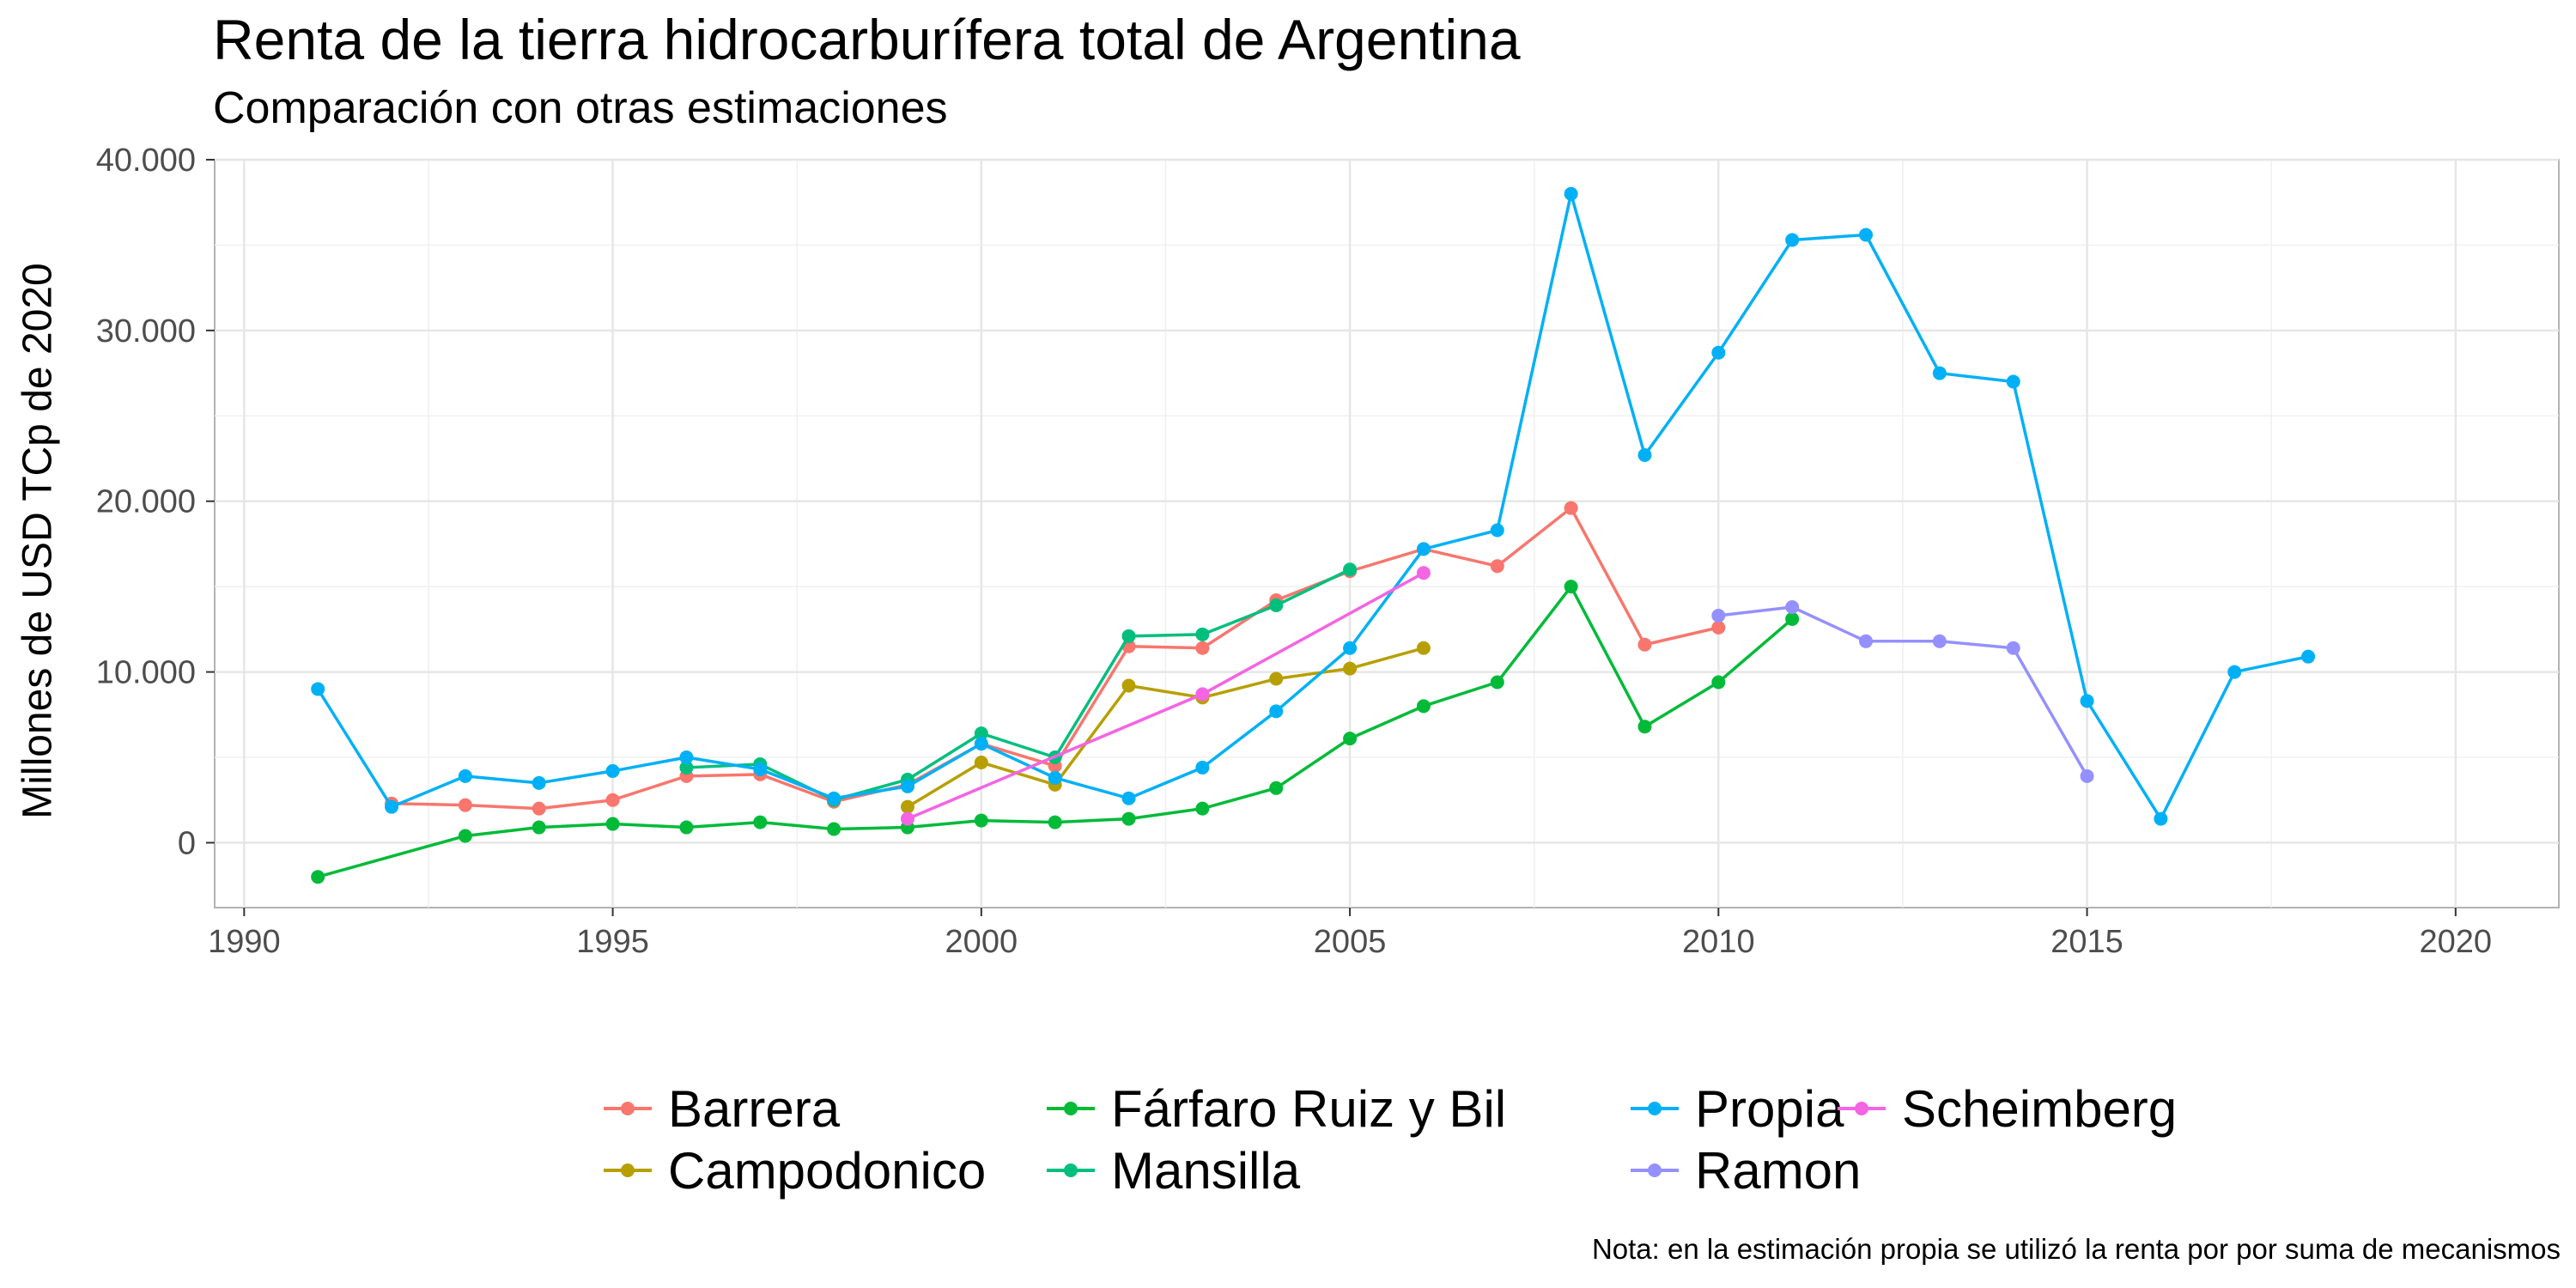 The height and width of the screenshot is (1288, 2576). What do you see at coordinates (828, 1170) in the screenshot?
I see `legend-label: Campodonico` at bounding box center [828, 1170].